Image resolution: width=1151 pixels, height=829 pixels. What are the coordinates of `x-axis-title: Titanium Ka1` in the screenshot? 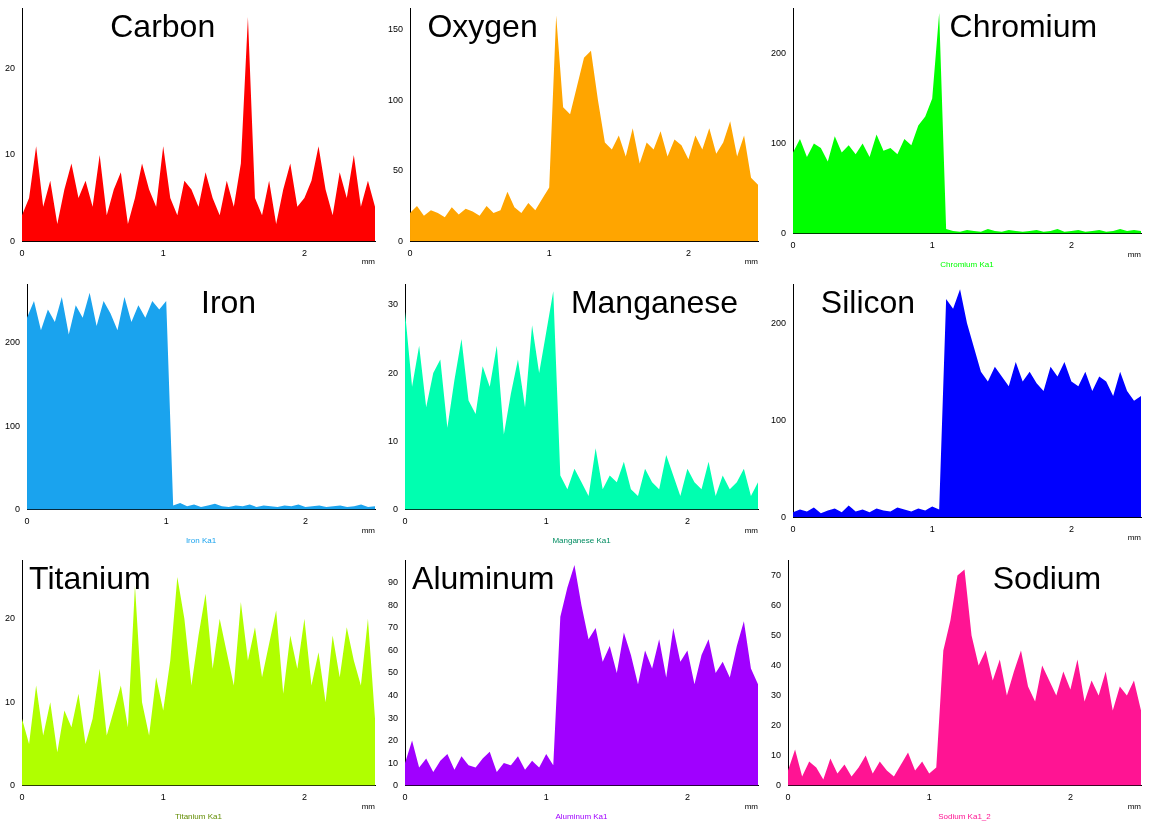 It's located at (199, 817).